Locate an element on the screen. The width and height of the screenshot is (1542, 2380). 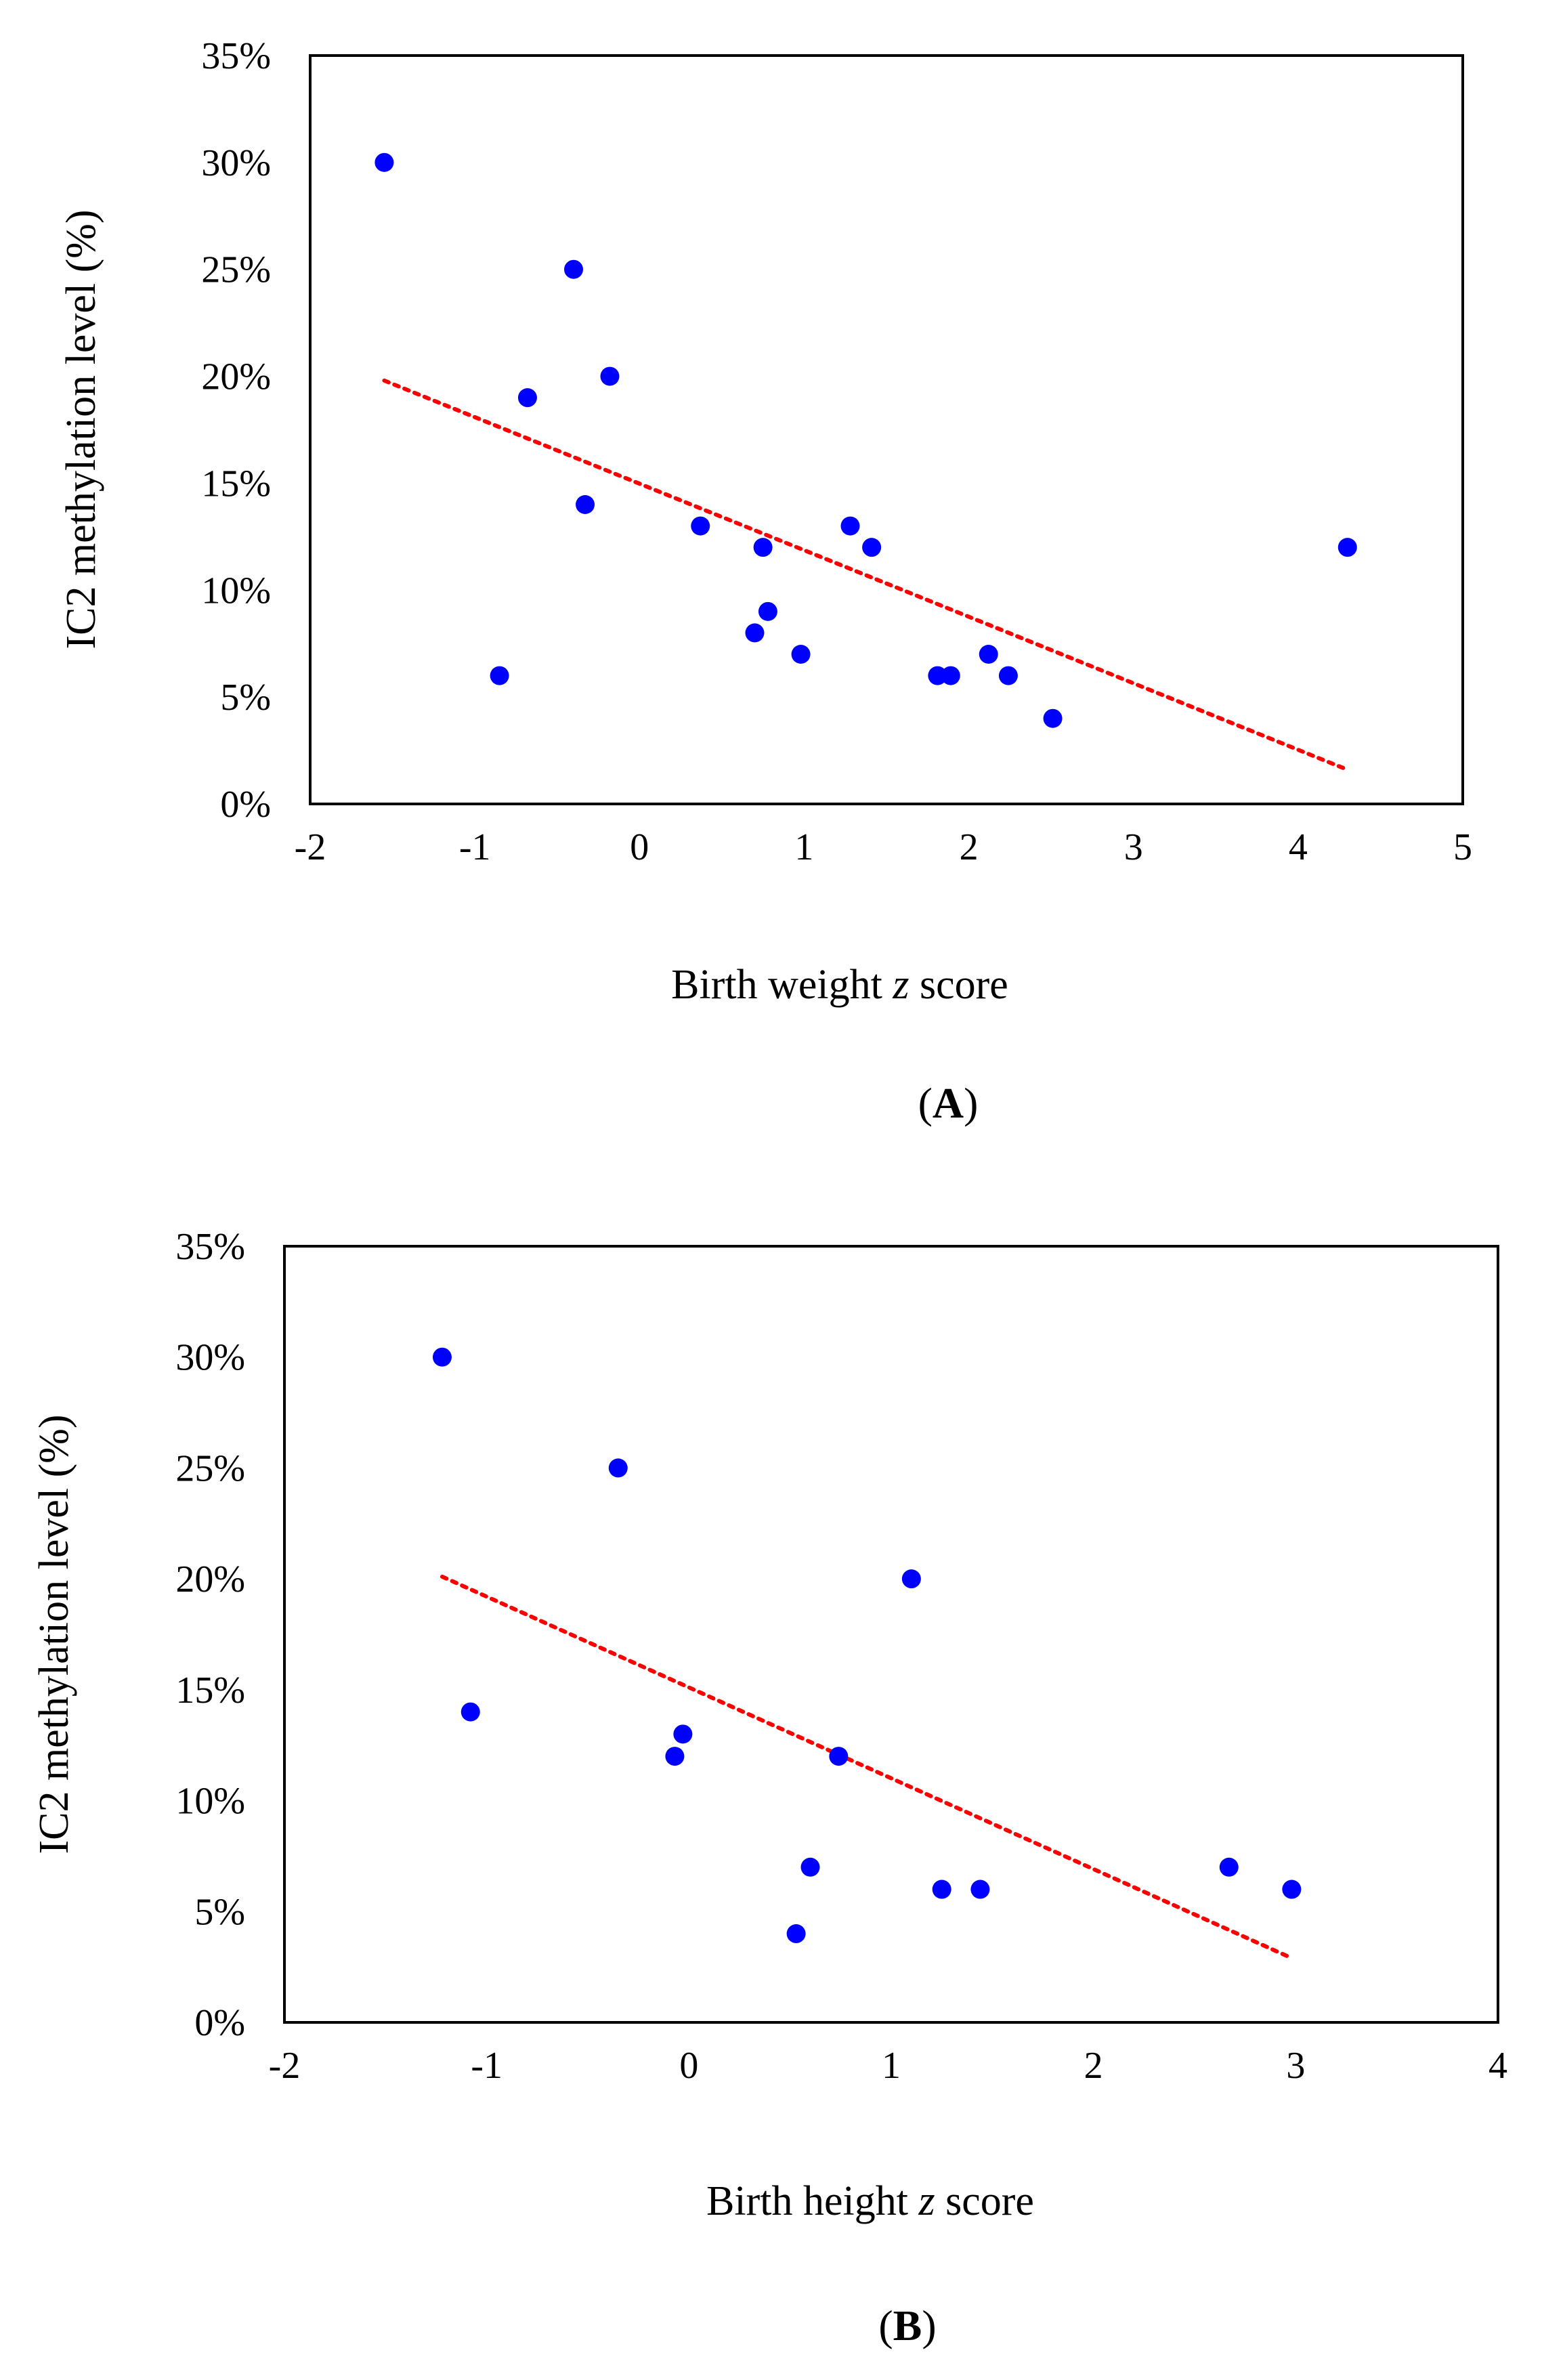
panel-label-letter: B is located at coordinates (908, 2325).